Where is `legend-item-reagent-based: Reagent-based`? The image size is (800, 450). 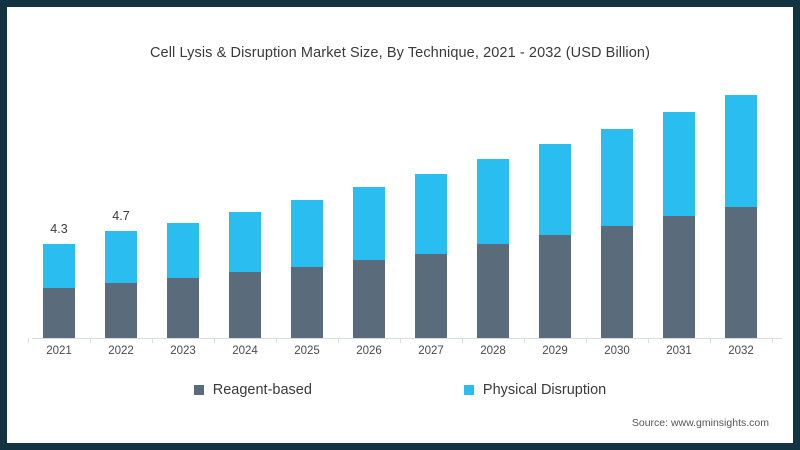 legend-item-reagent-based: Reagent-based is located at coordinates (252, 390).